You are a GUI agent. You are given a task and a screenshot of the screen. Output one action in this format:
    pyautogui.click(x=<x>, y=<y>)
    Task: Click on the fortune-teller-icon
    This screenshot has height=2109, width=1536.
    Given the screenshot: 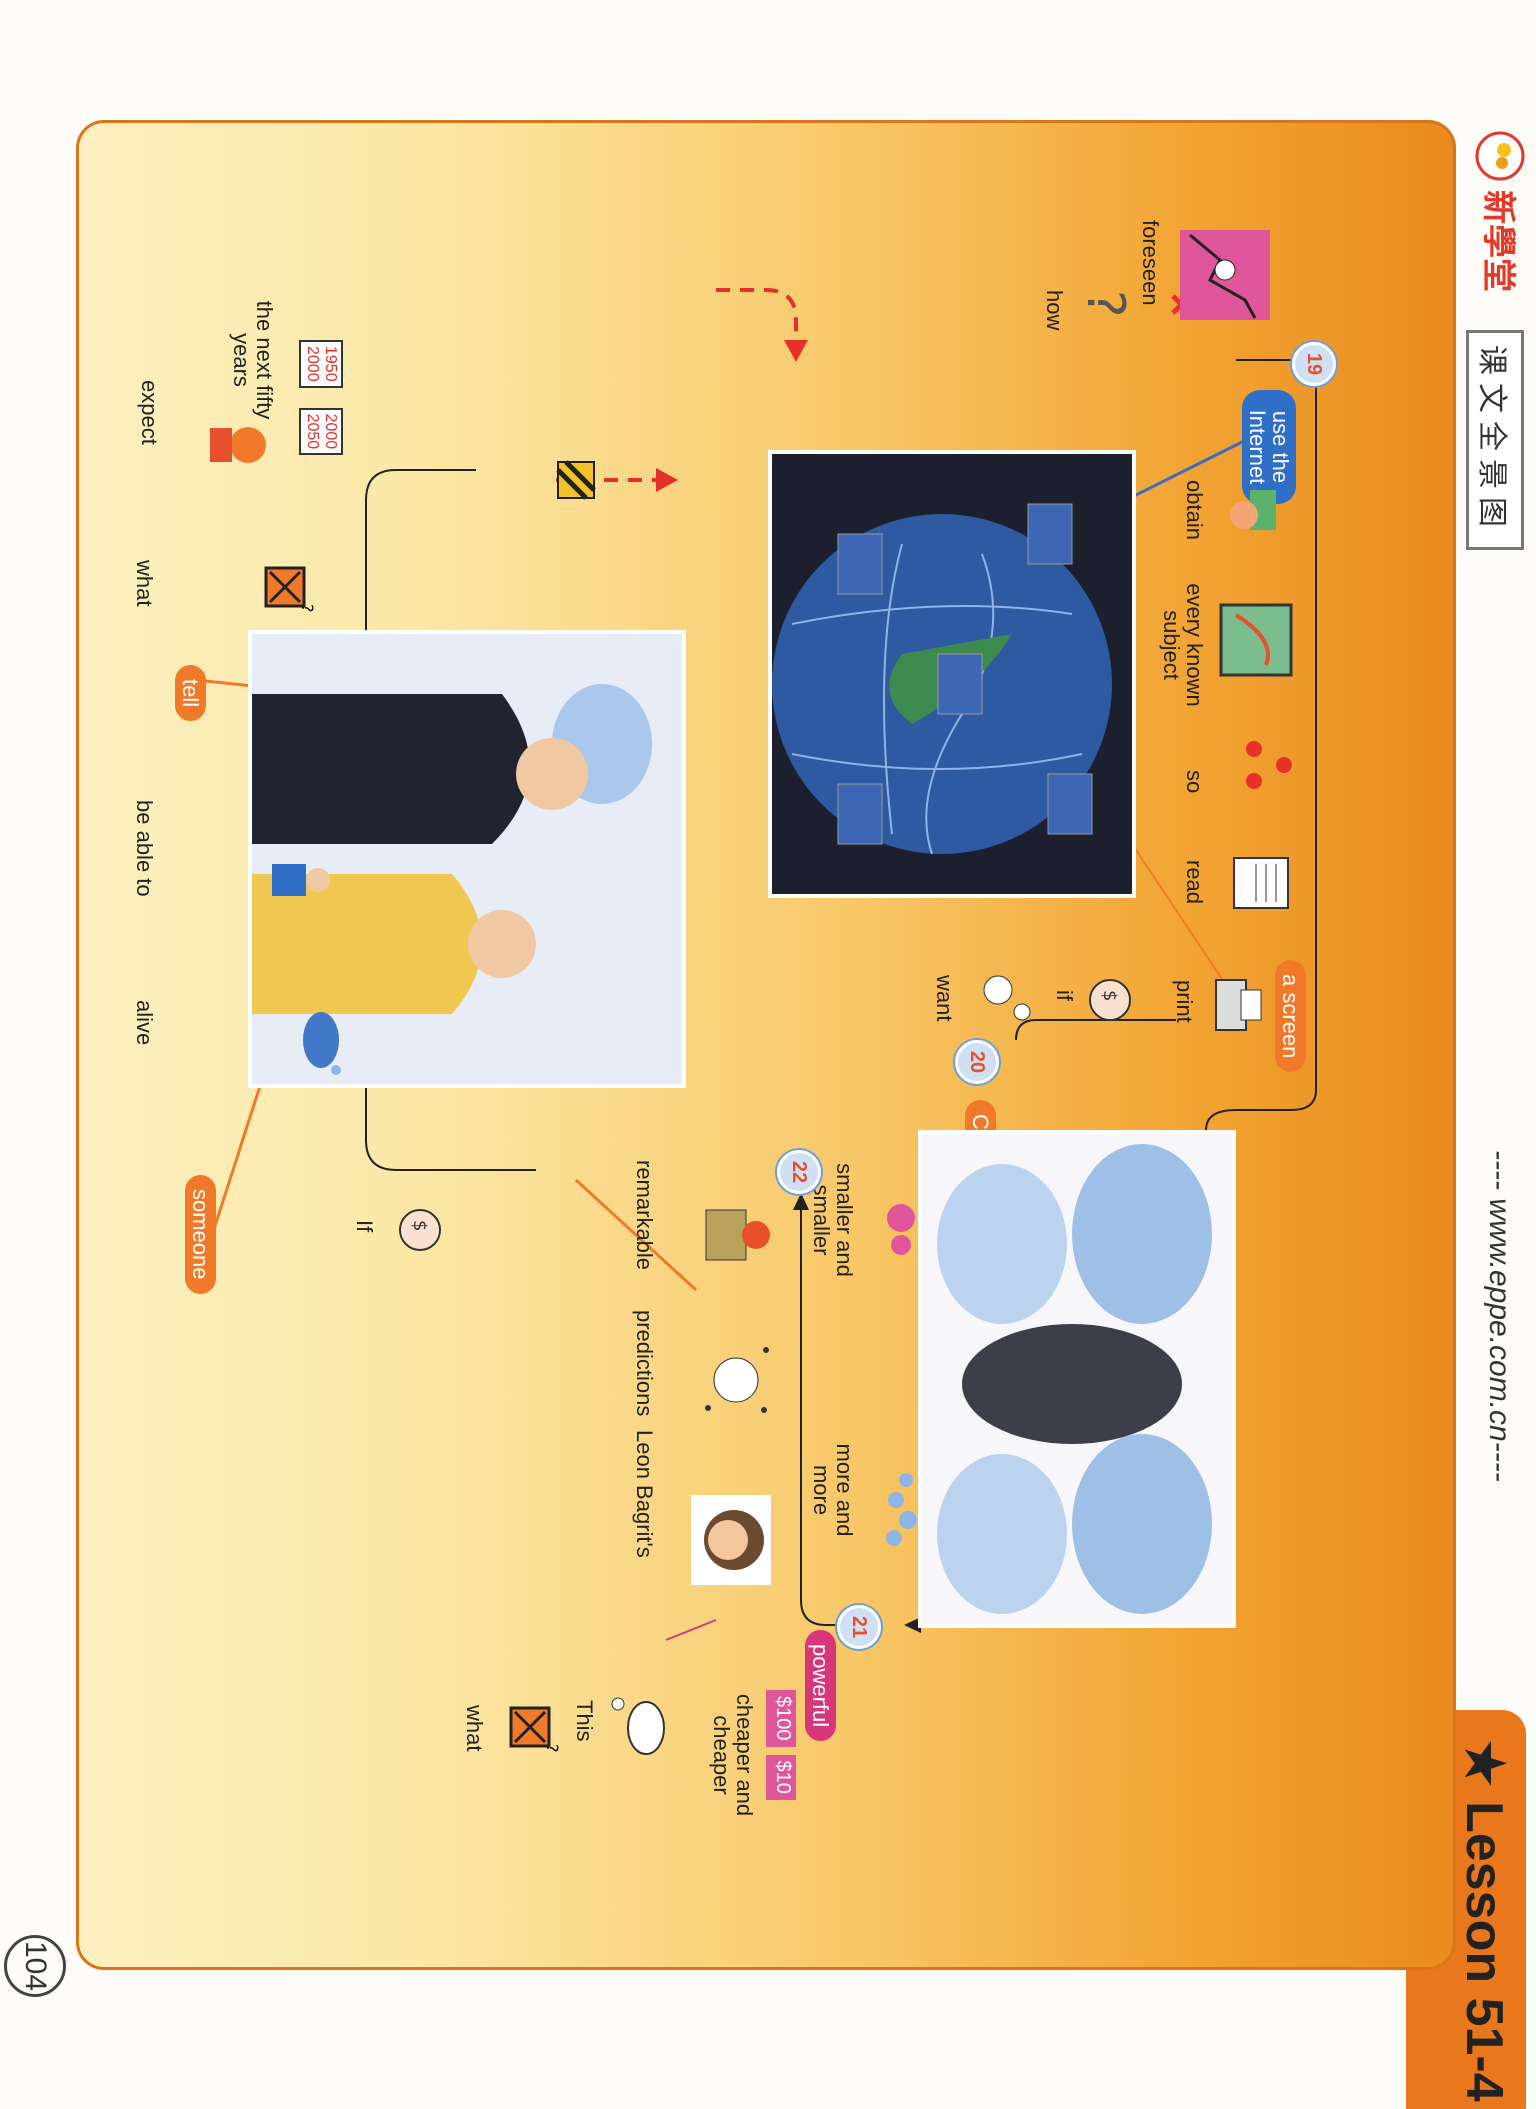 What is the action you would take?
    pyautogui.click(x=736, y=1235)
    